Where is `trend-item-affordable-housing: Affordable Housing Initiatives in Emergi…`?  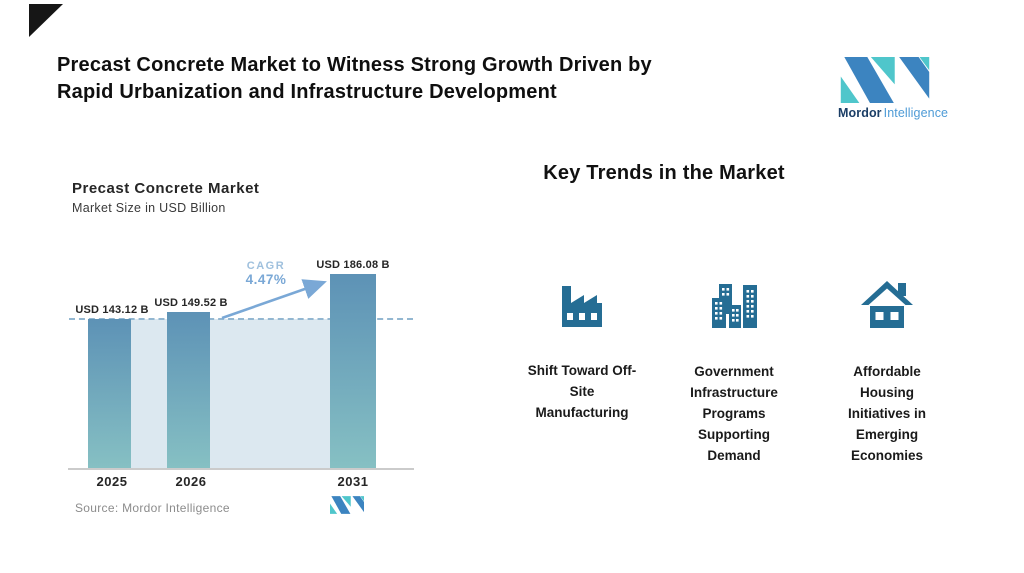
trend-item-affordable-housing: Affordable Housing Initiatives in Emergi… is located at coordinates (887, 373).